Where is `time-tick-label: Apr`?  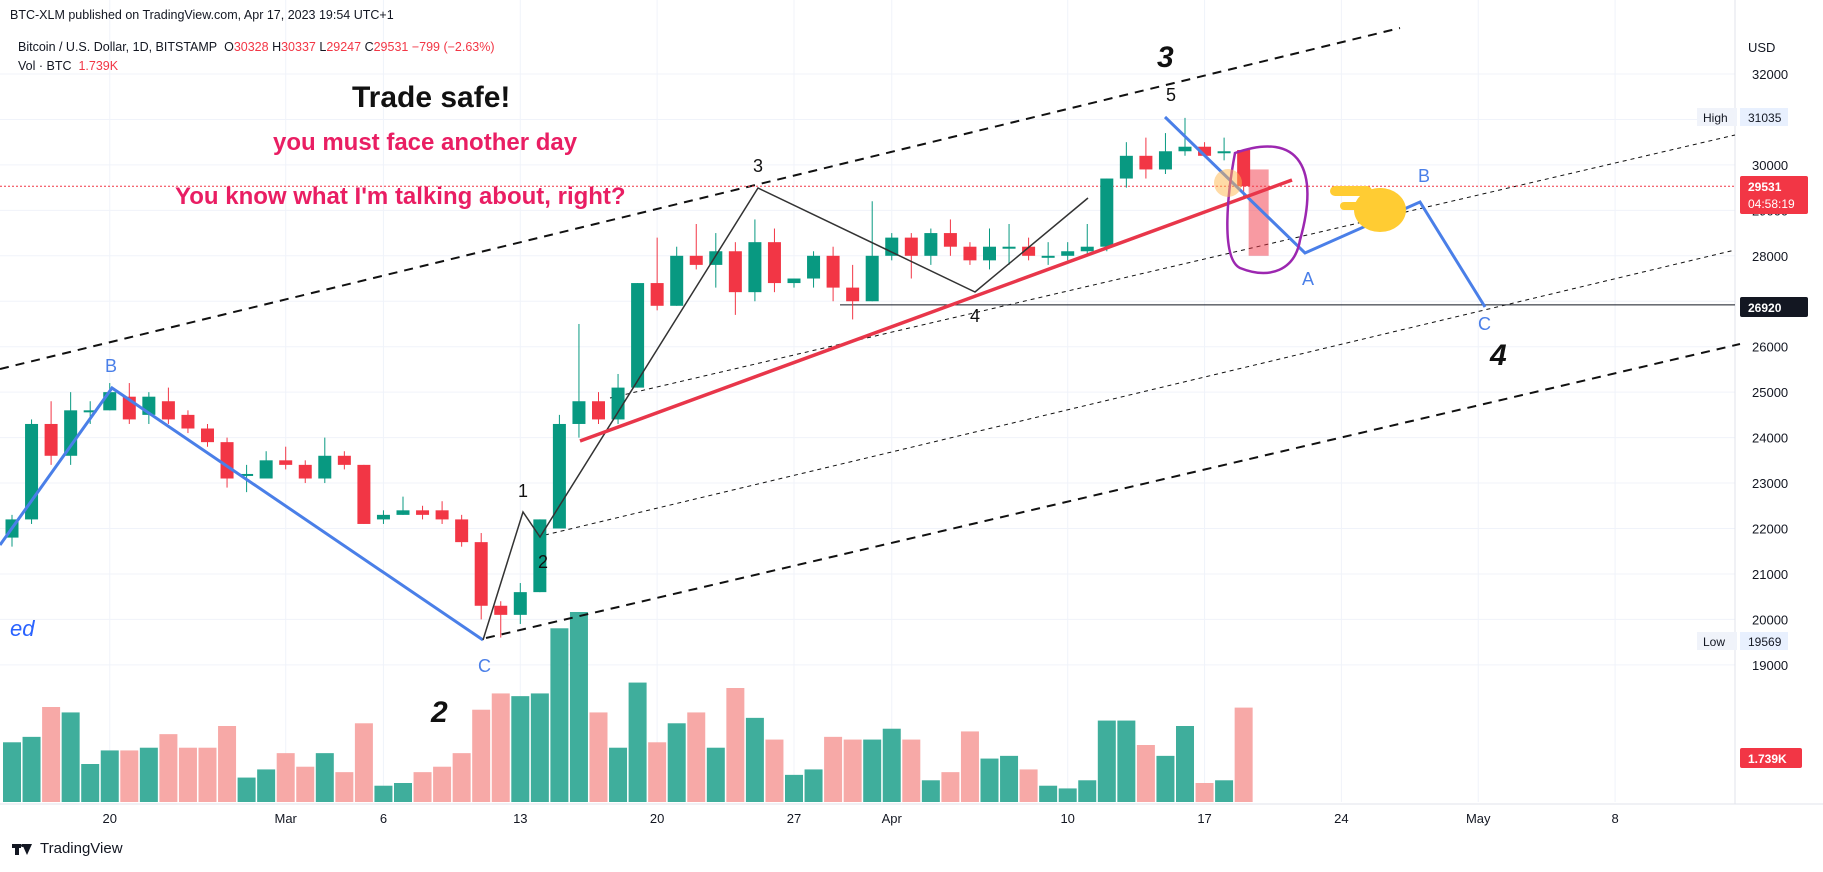
time-tick-label: Apr is located at coordinates (892, 818).